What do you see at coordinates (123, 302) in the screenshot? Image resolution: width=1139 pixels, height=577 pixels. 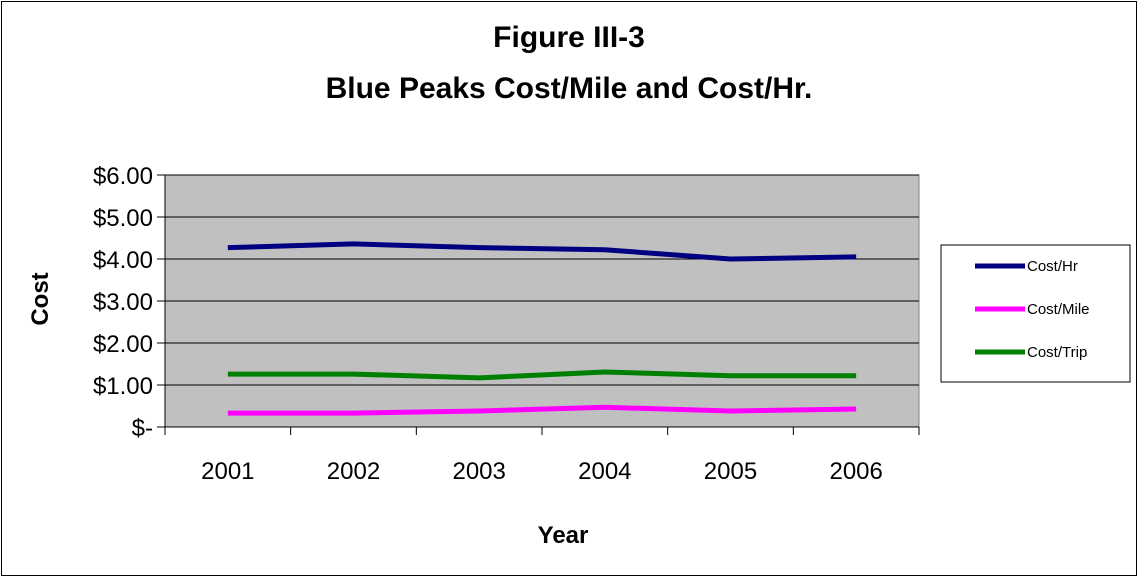 I see `y-tick-label: $3.00` at bounding box center [123, 302].